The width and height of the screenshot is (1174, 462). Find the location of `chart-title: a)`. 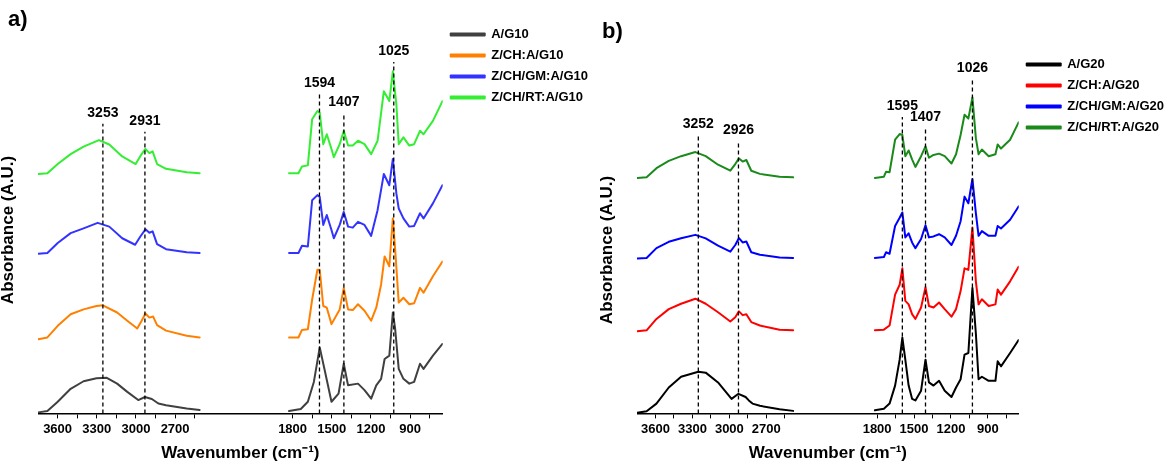

chart-title: a) is located at coordinates (18, 19).